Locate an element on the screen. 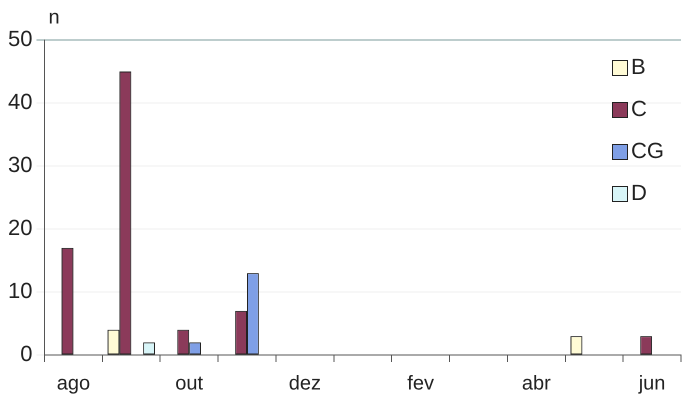 This screenshot has height=414, width=687. legend-label: C is located at coordinates (639, 109).